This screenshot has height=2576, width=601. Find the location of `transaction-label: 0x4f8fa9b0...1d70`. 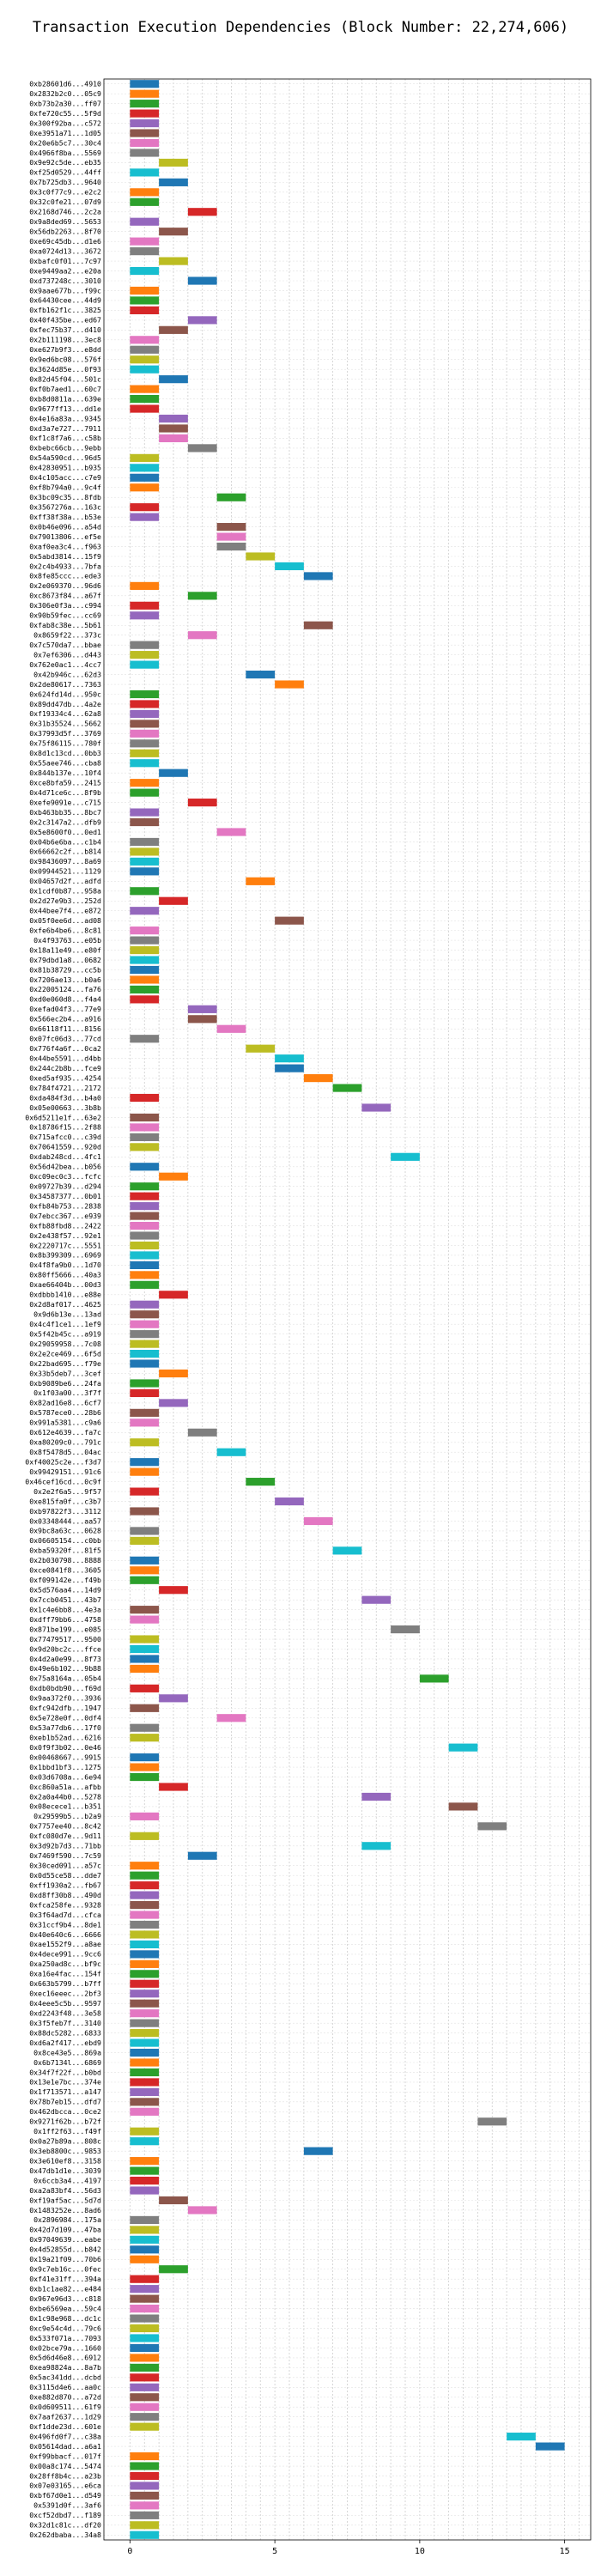

transaction-label: 0x4f8fa9b0...1d70 is located at coordinates (65, 1265).